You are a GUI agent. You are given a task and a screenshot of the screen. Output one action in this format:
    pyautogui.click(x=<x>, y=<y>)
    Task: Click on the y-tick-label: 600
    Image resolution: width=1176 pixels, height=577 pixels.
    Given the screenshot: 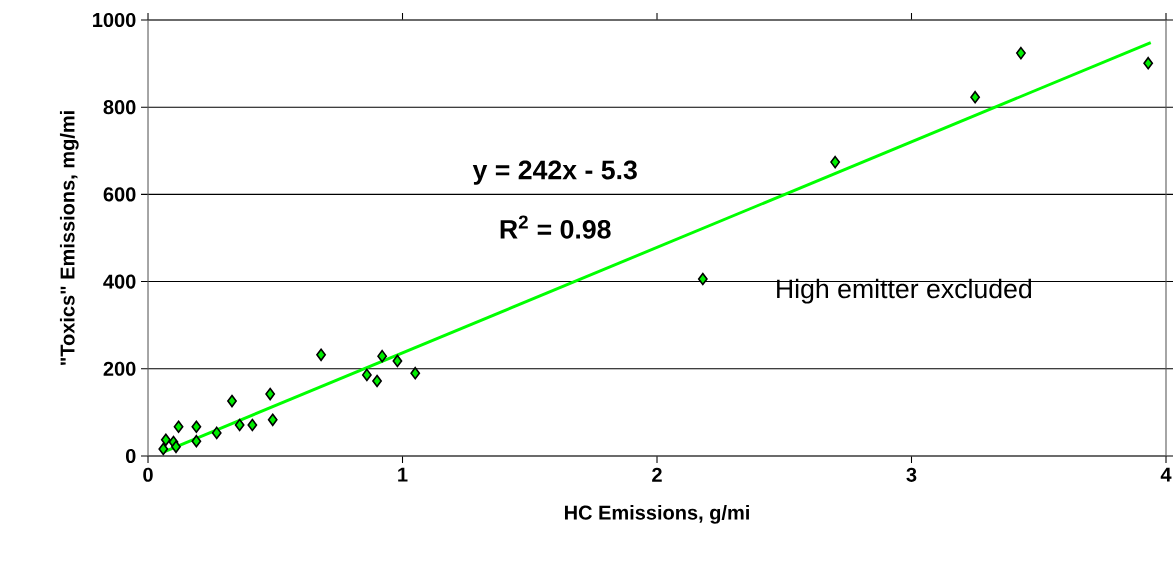 What is the action you would take?
    pyautogui.click(x=119, y=194)
    